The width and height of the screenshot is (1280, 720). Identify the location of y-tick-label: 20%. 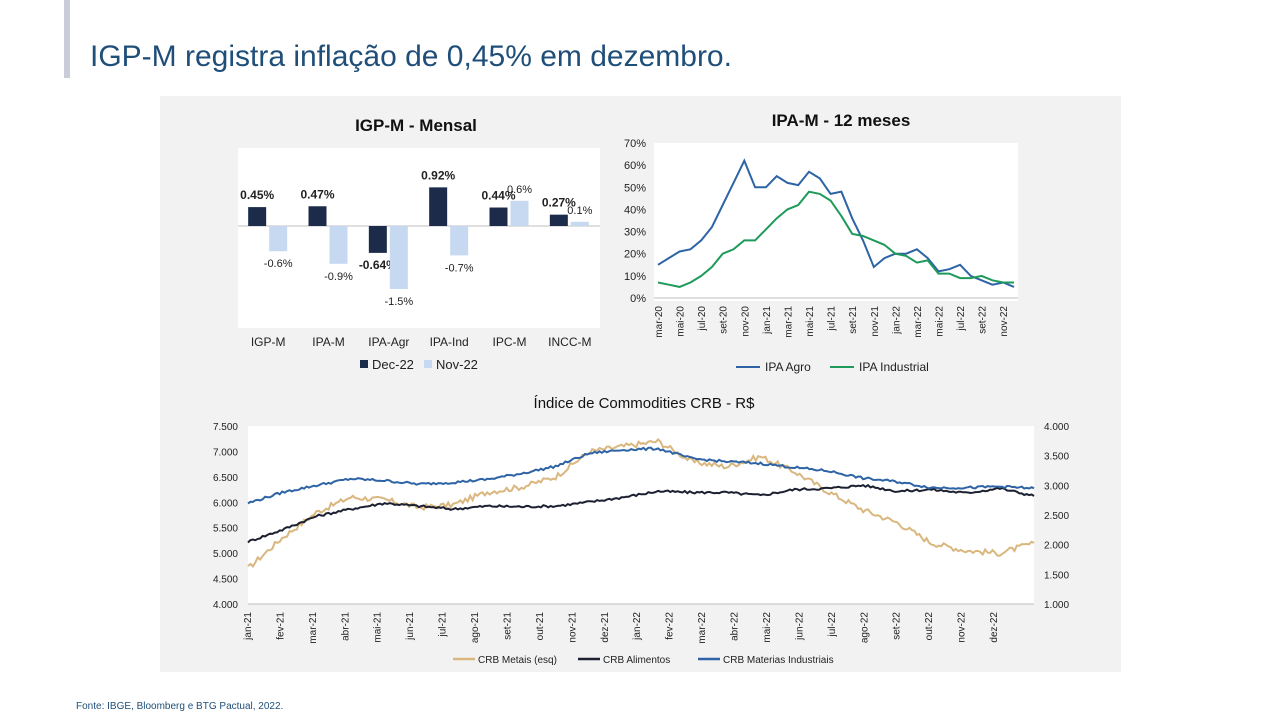
(635, 255).